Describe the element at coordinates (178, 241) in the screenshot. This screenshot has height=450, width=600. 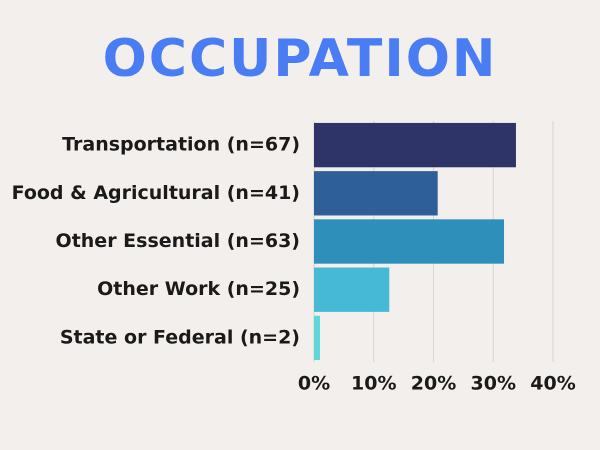
I see `y-tick-label: Other Essential (n=63)` at that location.